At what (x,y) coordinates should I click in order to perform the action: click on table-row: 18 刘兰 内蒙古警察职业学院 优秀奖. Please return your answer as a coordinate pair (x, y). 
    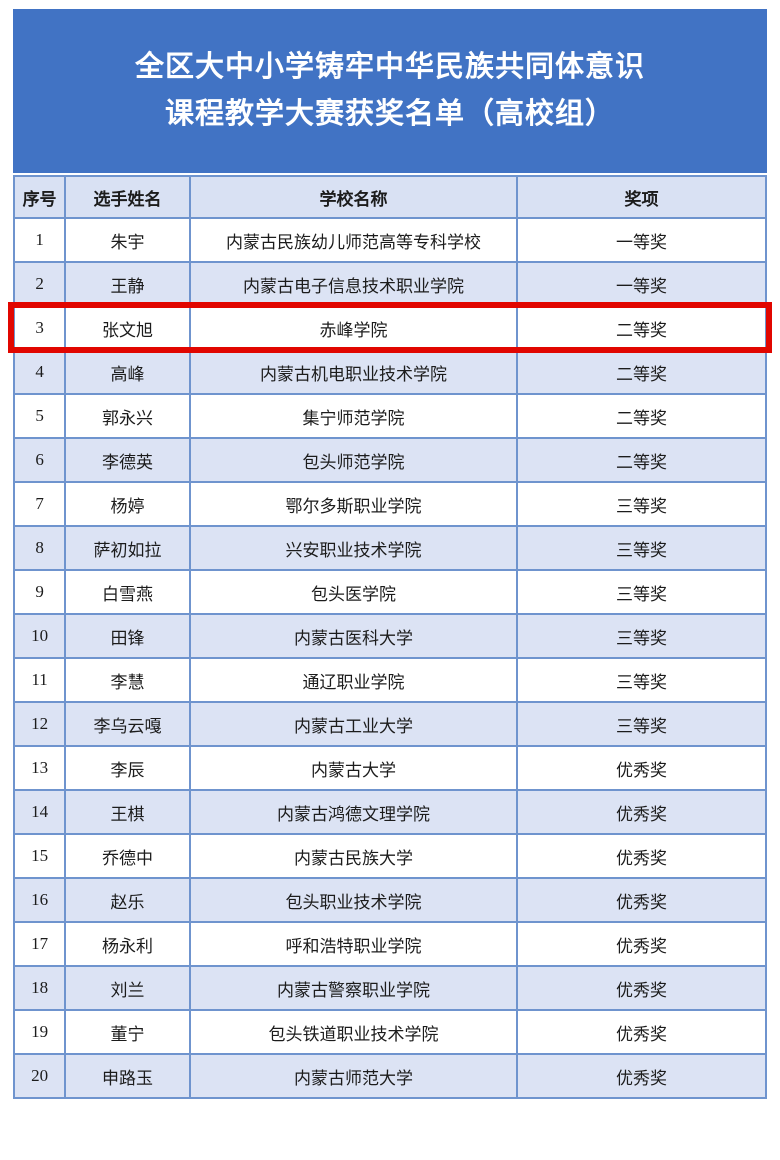
    Looking at the image, I should click on (389, 988).